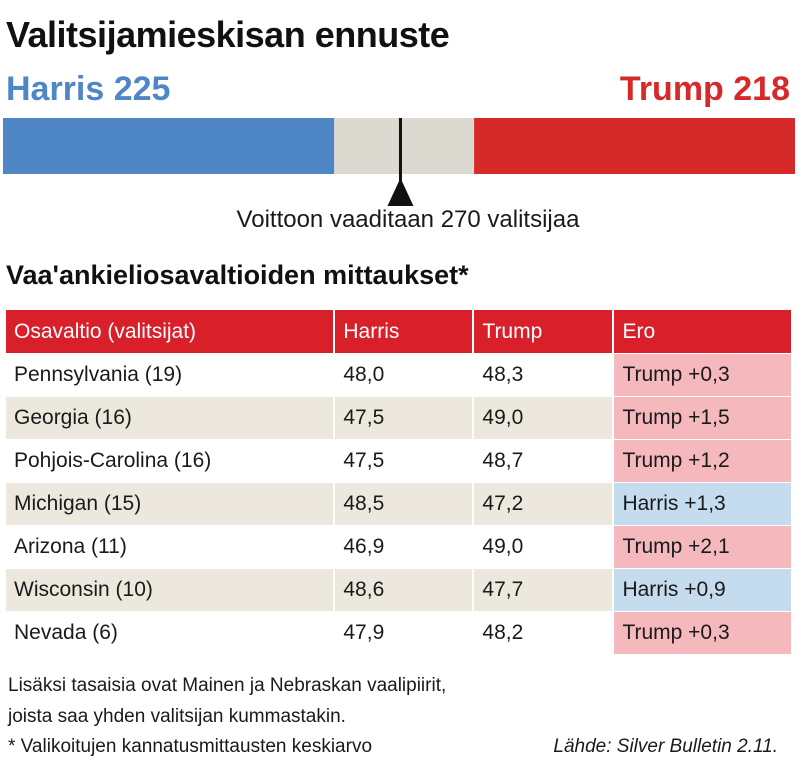  What do you see at coordinates (171, 375) in the screenshot?
I see `state-cell: Pennsylvania (19)` at bounding box center [171, 375].